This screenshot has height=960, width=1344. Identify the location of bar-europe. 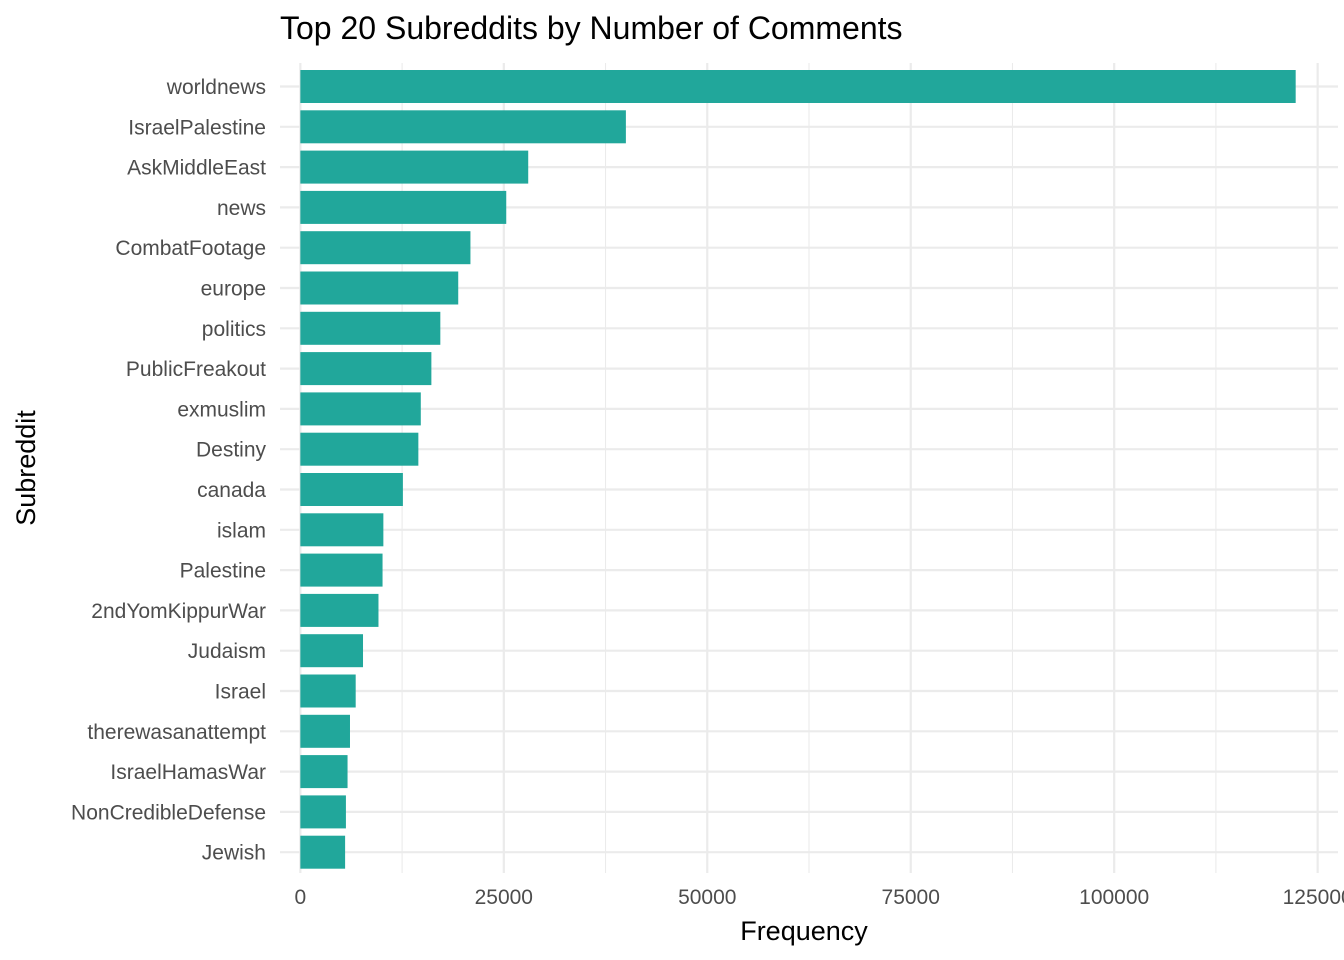
(379, 288).